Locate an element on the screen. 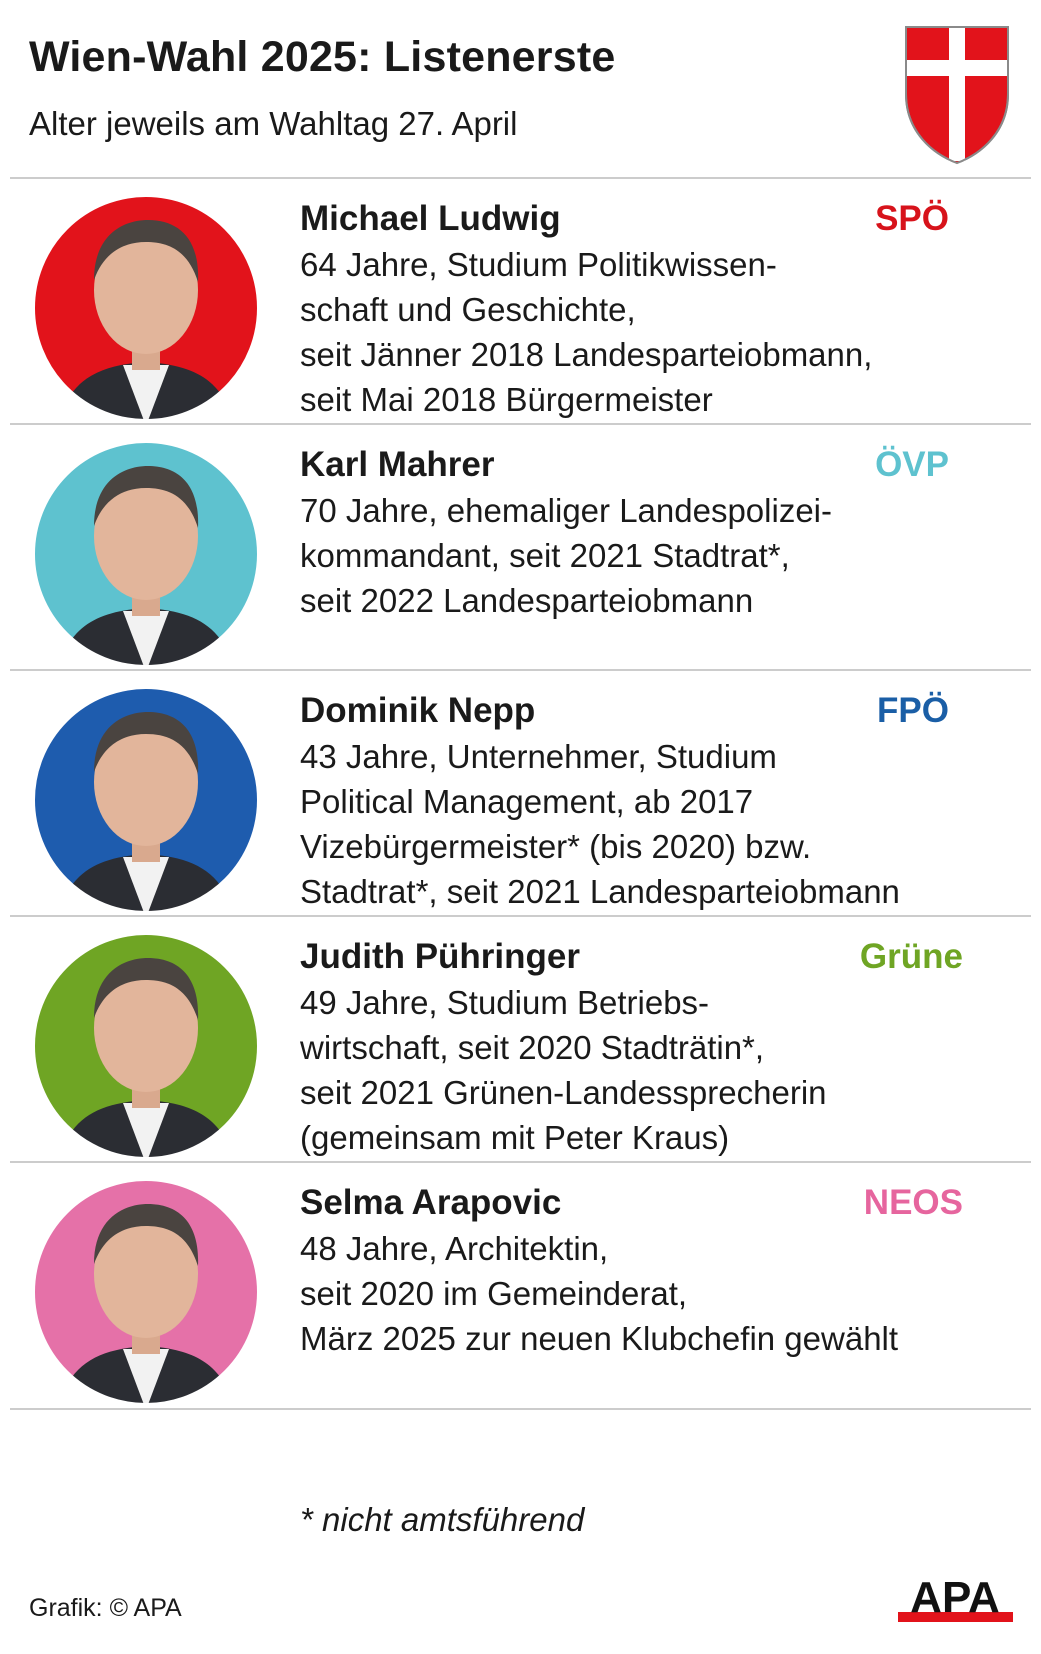  vienna-coat-of-arms-icon is located at coordinates (957, 95).